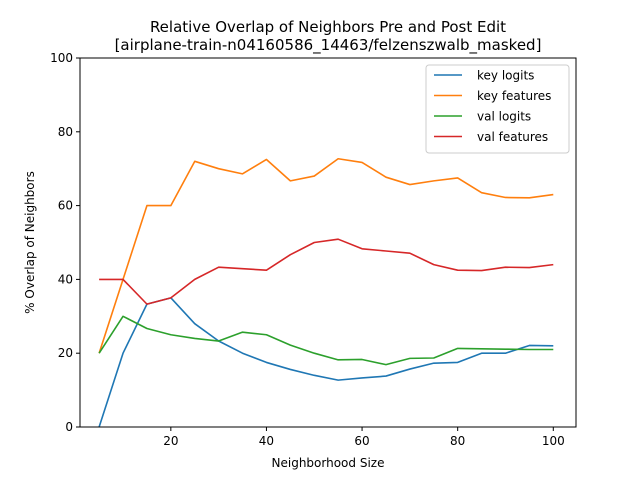 Image resolution: width=640 pixels, height=480 pixels. I want to click on legend-label-key-features: key features, so click(514, 96).